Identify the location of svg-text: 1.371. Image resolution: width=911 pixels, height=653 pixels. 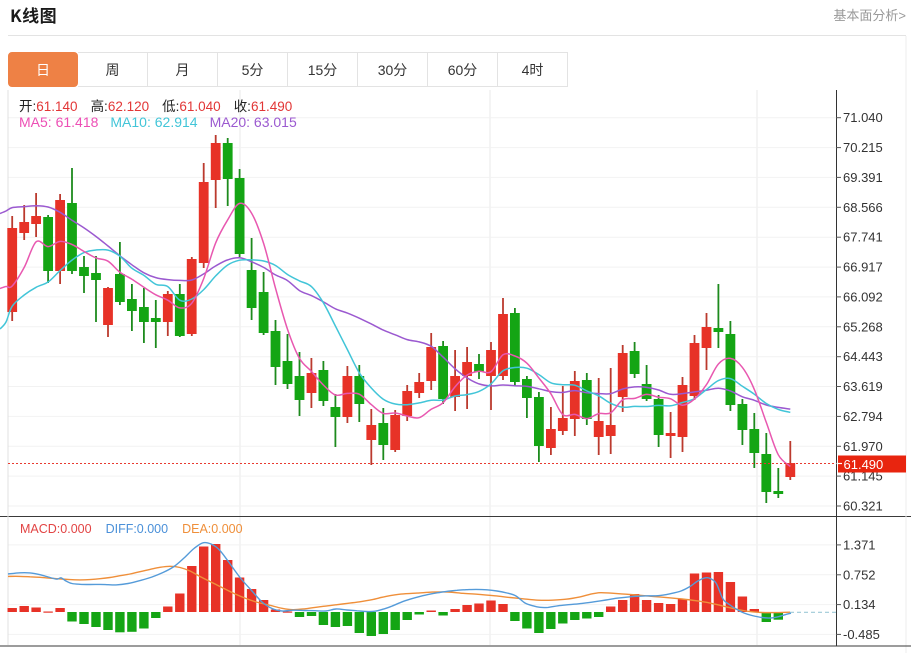
(859, 544).